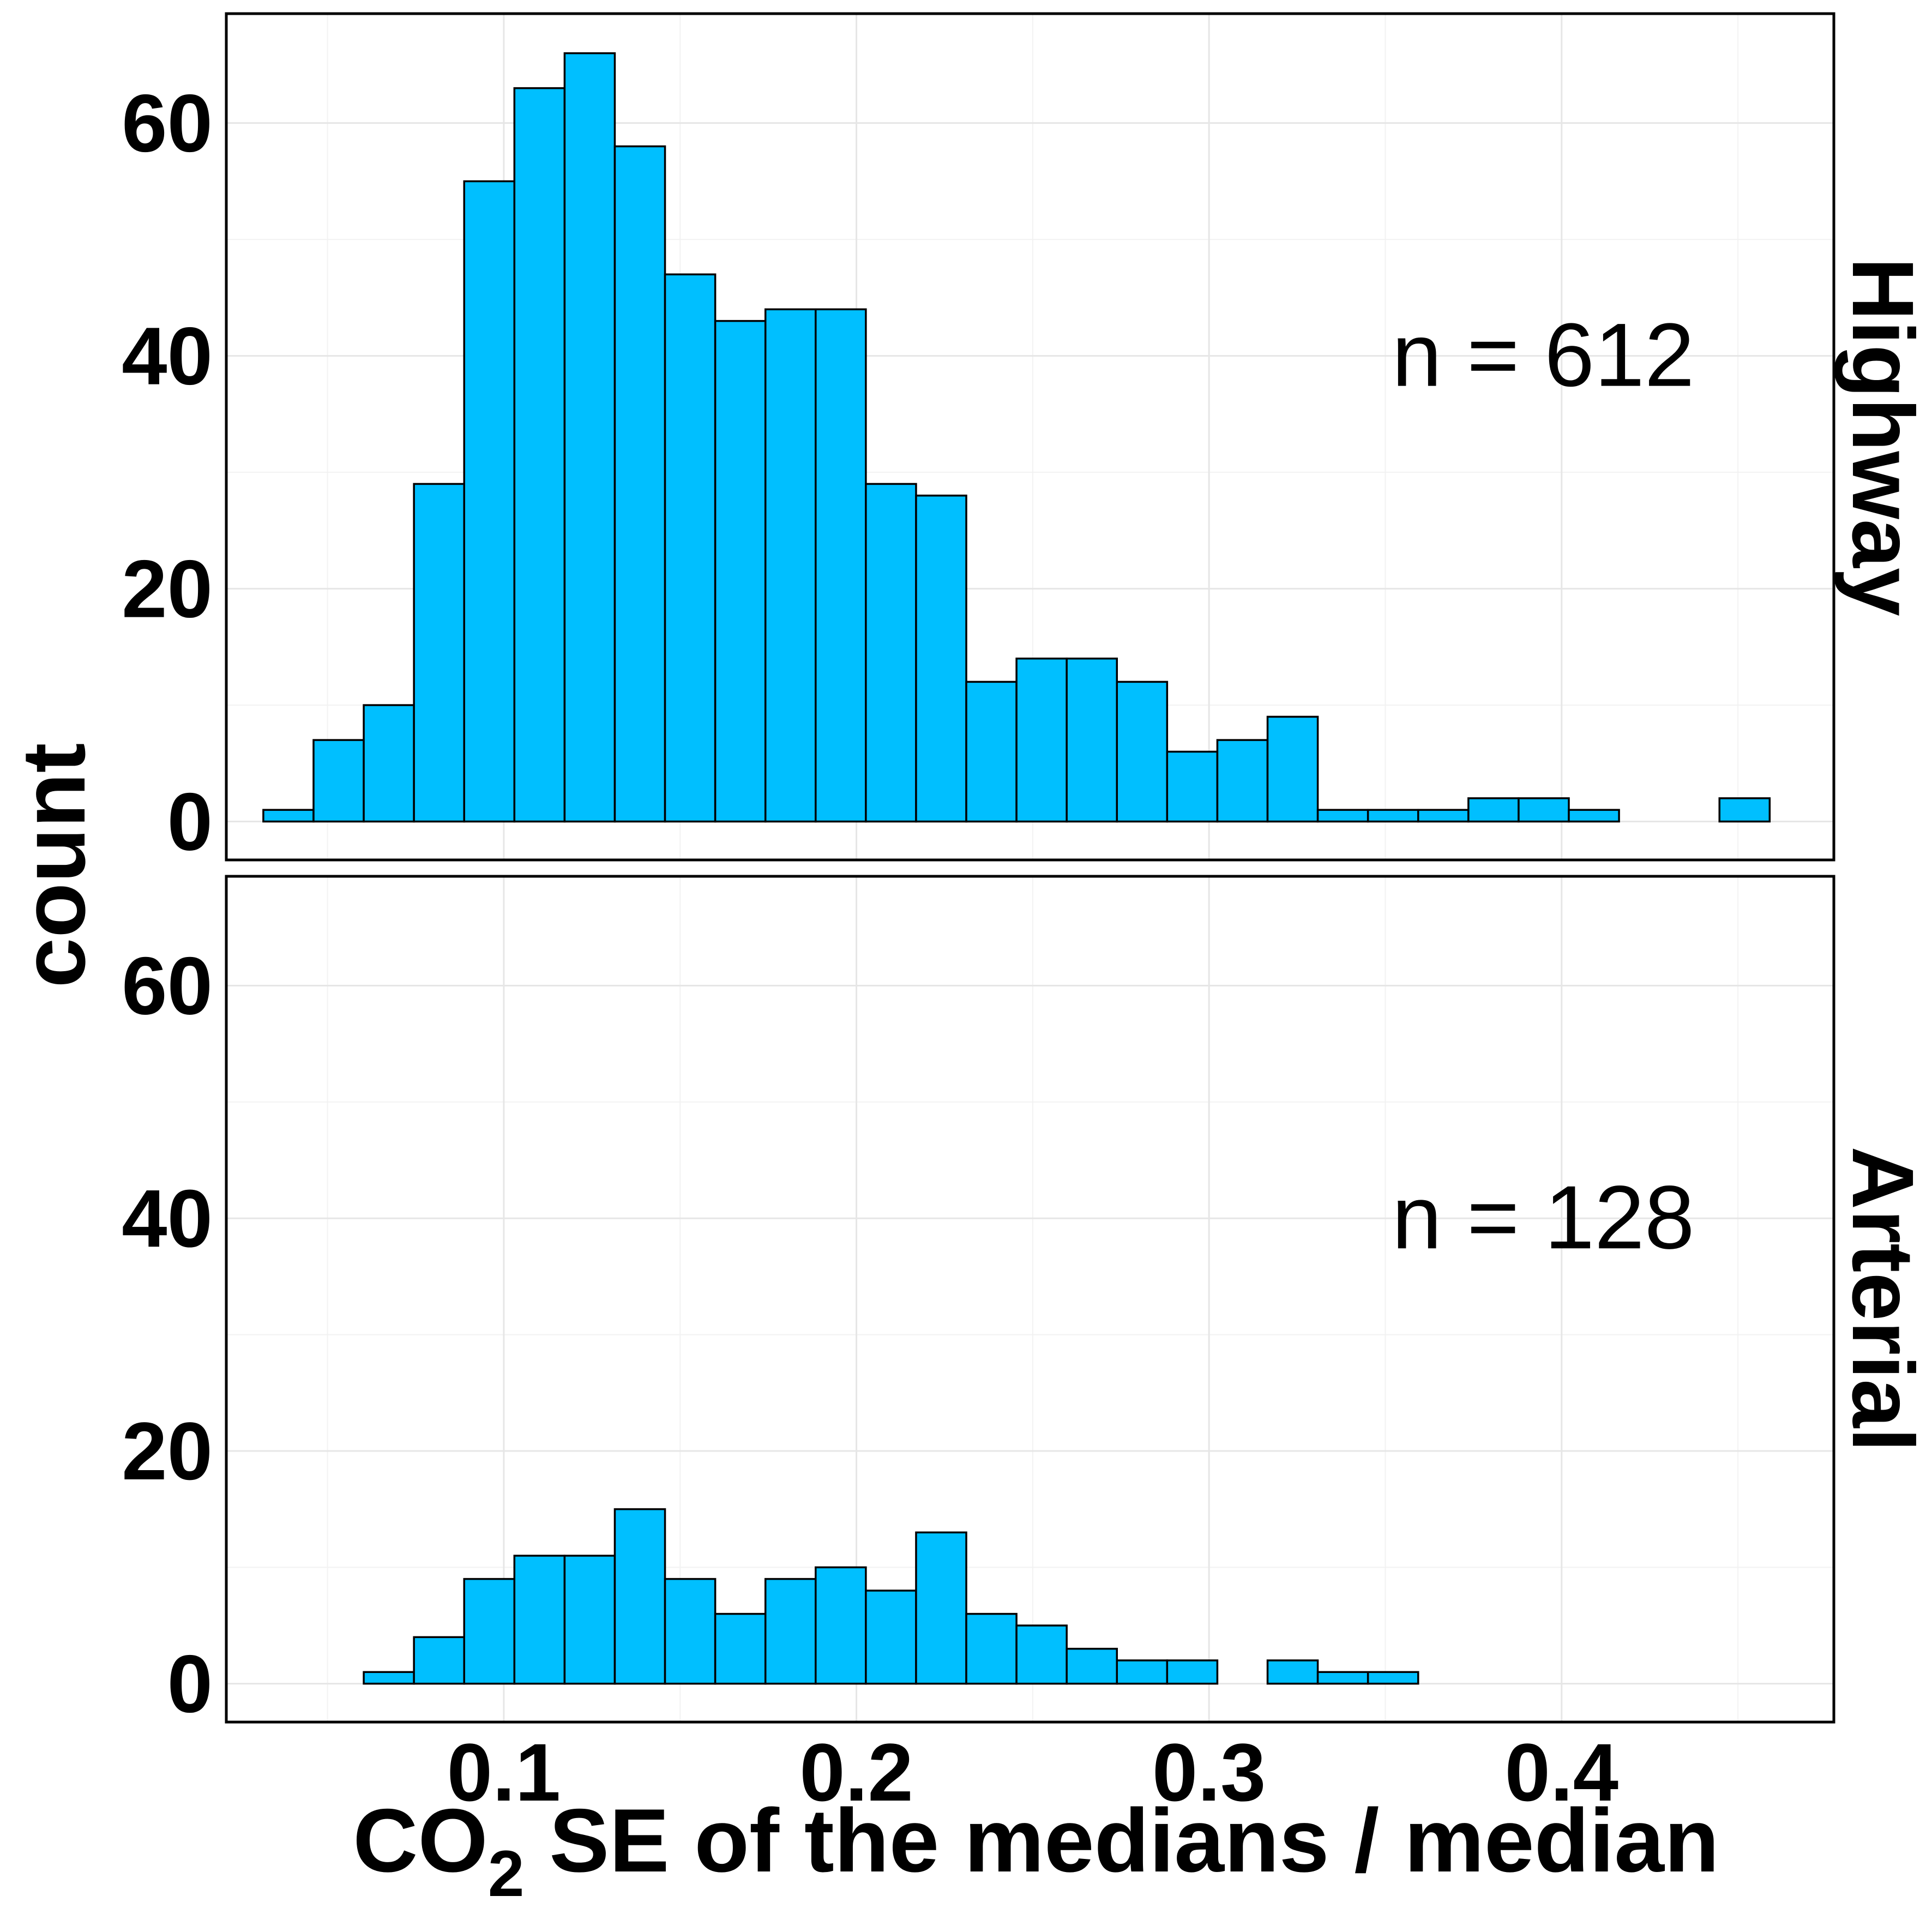 This screenshot has width=1932, height=1932. I want to click on x-axis-title-main: CO, so click(420, 1840).